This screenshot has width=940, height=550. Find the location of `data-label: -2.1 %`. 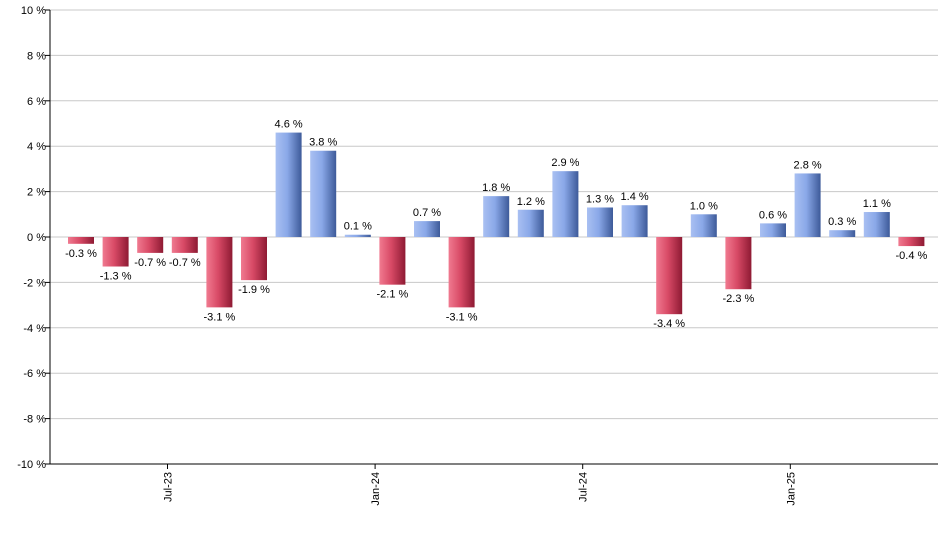

data-label: -2.1 % is located at coordinates (393, 295).